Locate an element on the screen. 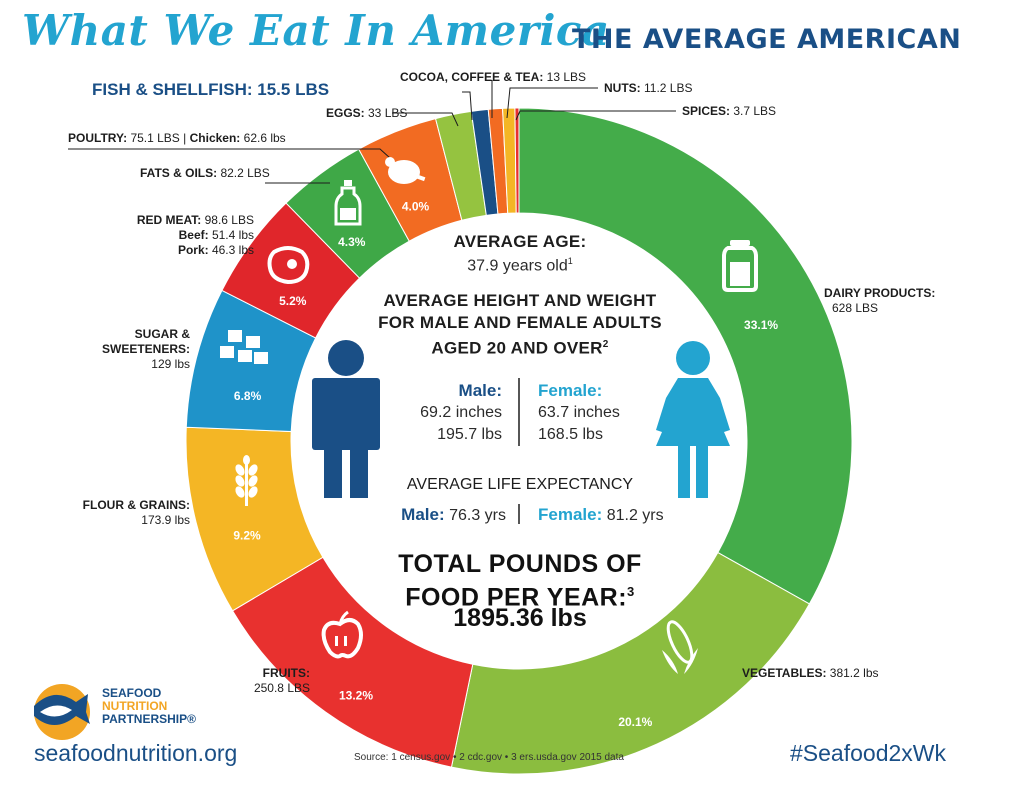 The width and height of the screenshot is (1024, 792). steak-icon is located at coordinates (288, 265).